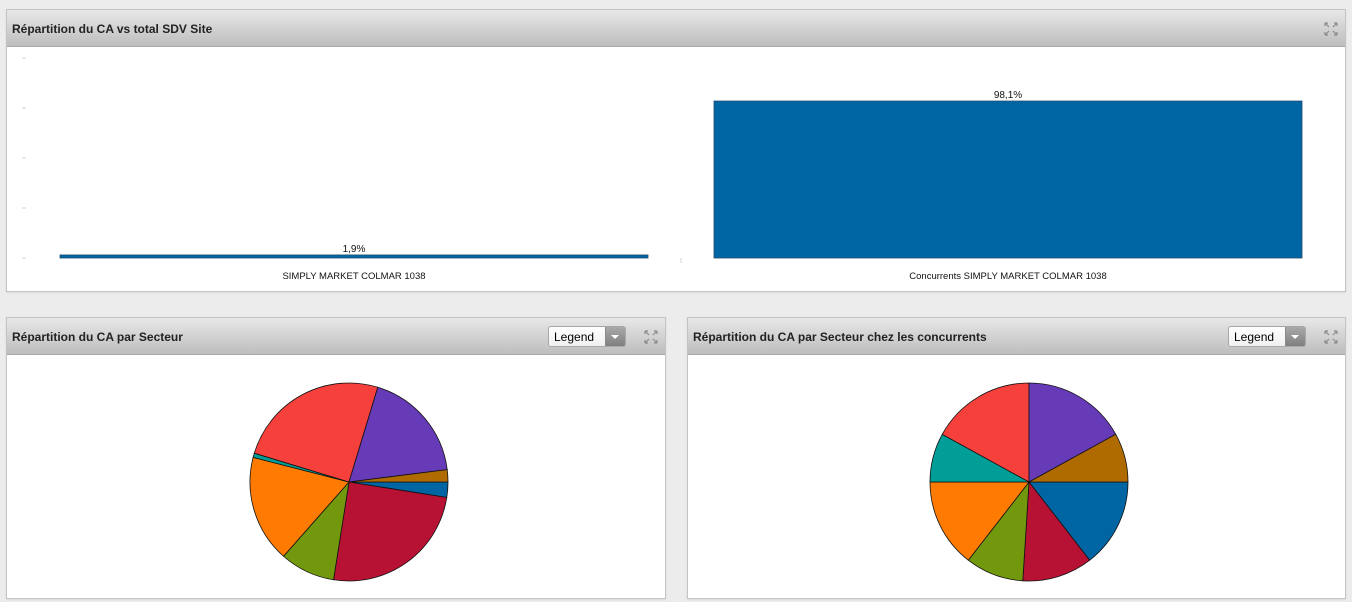  Describe the element at coordinates (97, 337) in the screenshot. I see `panel-title: Répartition du CA par Secteur` at that location.